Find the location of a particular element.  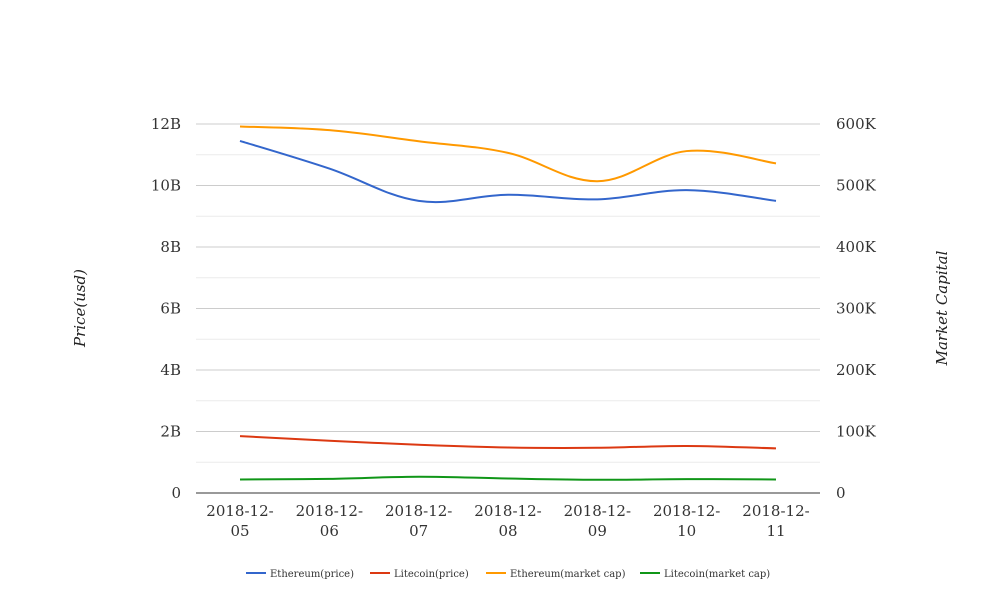

left-tick-label: 0 is located at coordinates (176, 493).